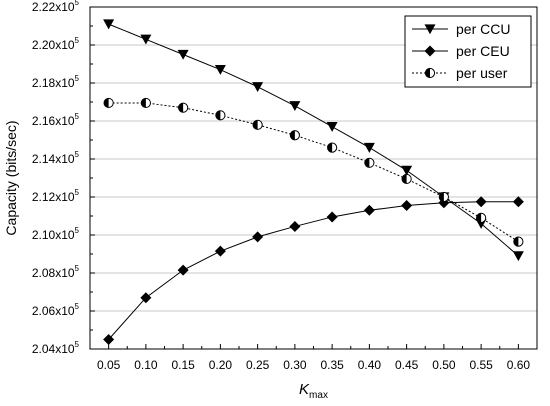 This screenshot has width=550, height=406. What do you see at coordinates (483, 29) in the screenshot?
I see `legend-label: per CCU` at bounding box center [483, 29].